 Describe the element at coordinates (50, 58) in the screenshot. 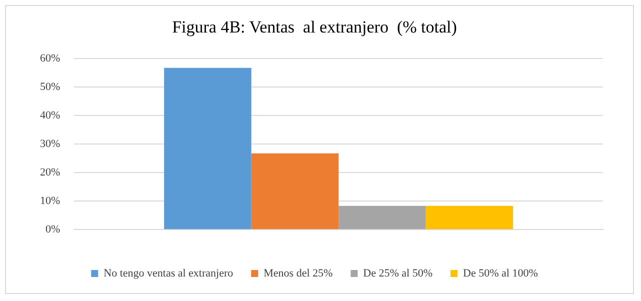

I see `y-tick-label: 60%` at that location.